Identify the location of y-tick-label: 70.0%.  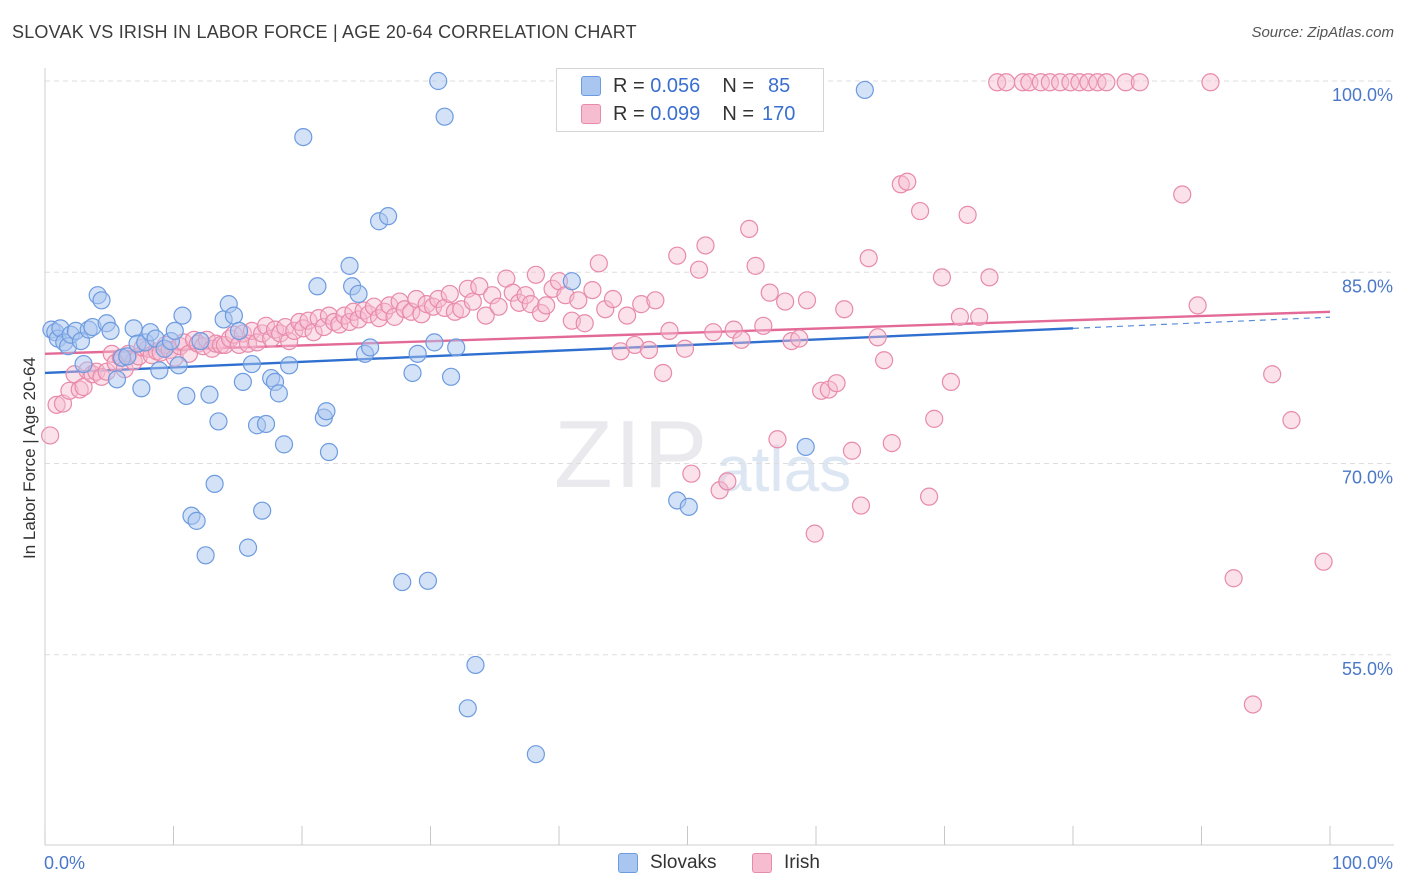
(1367, 478).